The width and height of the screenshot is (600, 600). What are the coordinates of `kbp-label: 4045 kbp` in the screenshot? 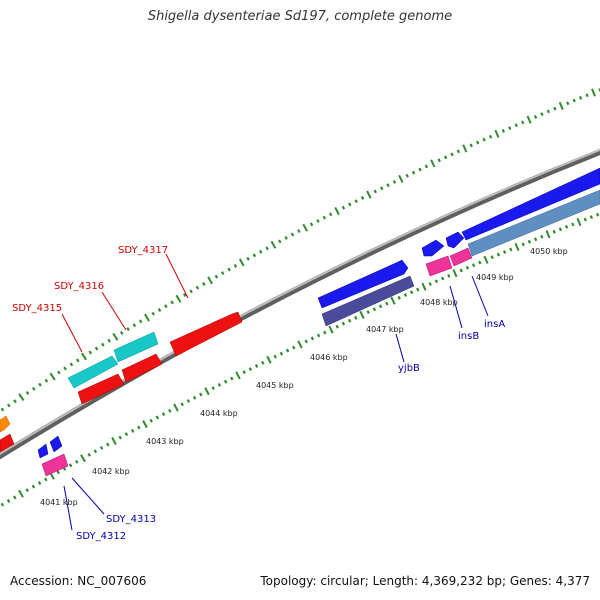 It's located at (275, 385).